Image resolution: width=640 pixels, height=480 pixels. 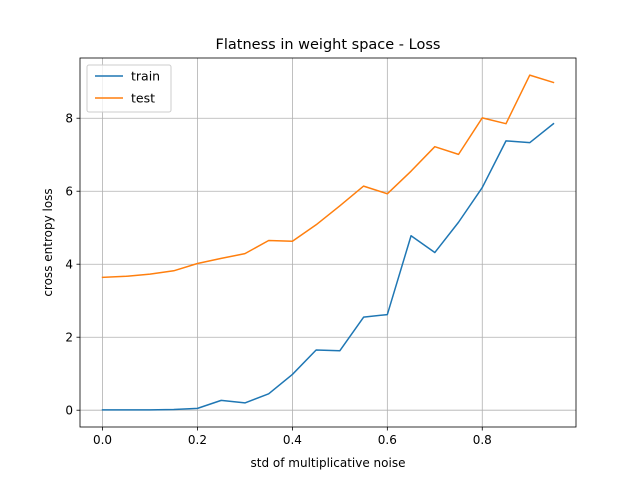 What do you see at coordinates (328, 463) in the screenshot?
I see `x-axis-label: std of multiplicative noise` at bounding box center [328, 463].